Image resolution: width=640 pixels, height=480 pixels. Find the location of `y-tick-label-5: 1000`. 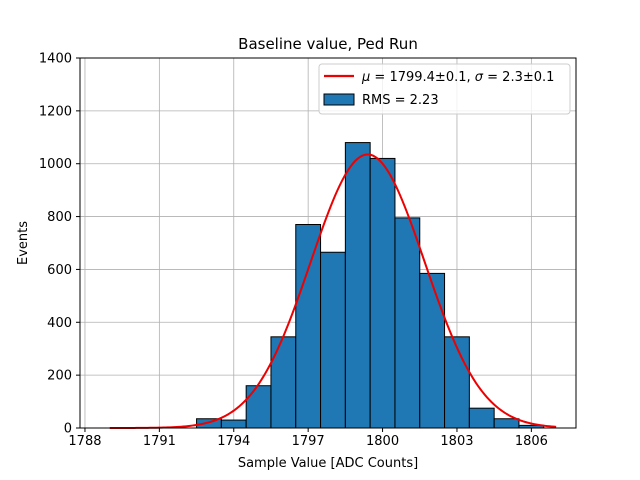

y-tick-label-5: 1000 is located at coordinates (55, 164).